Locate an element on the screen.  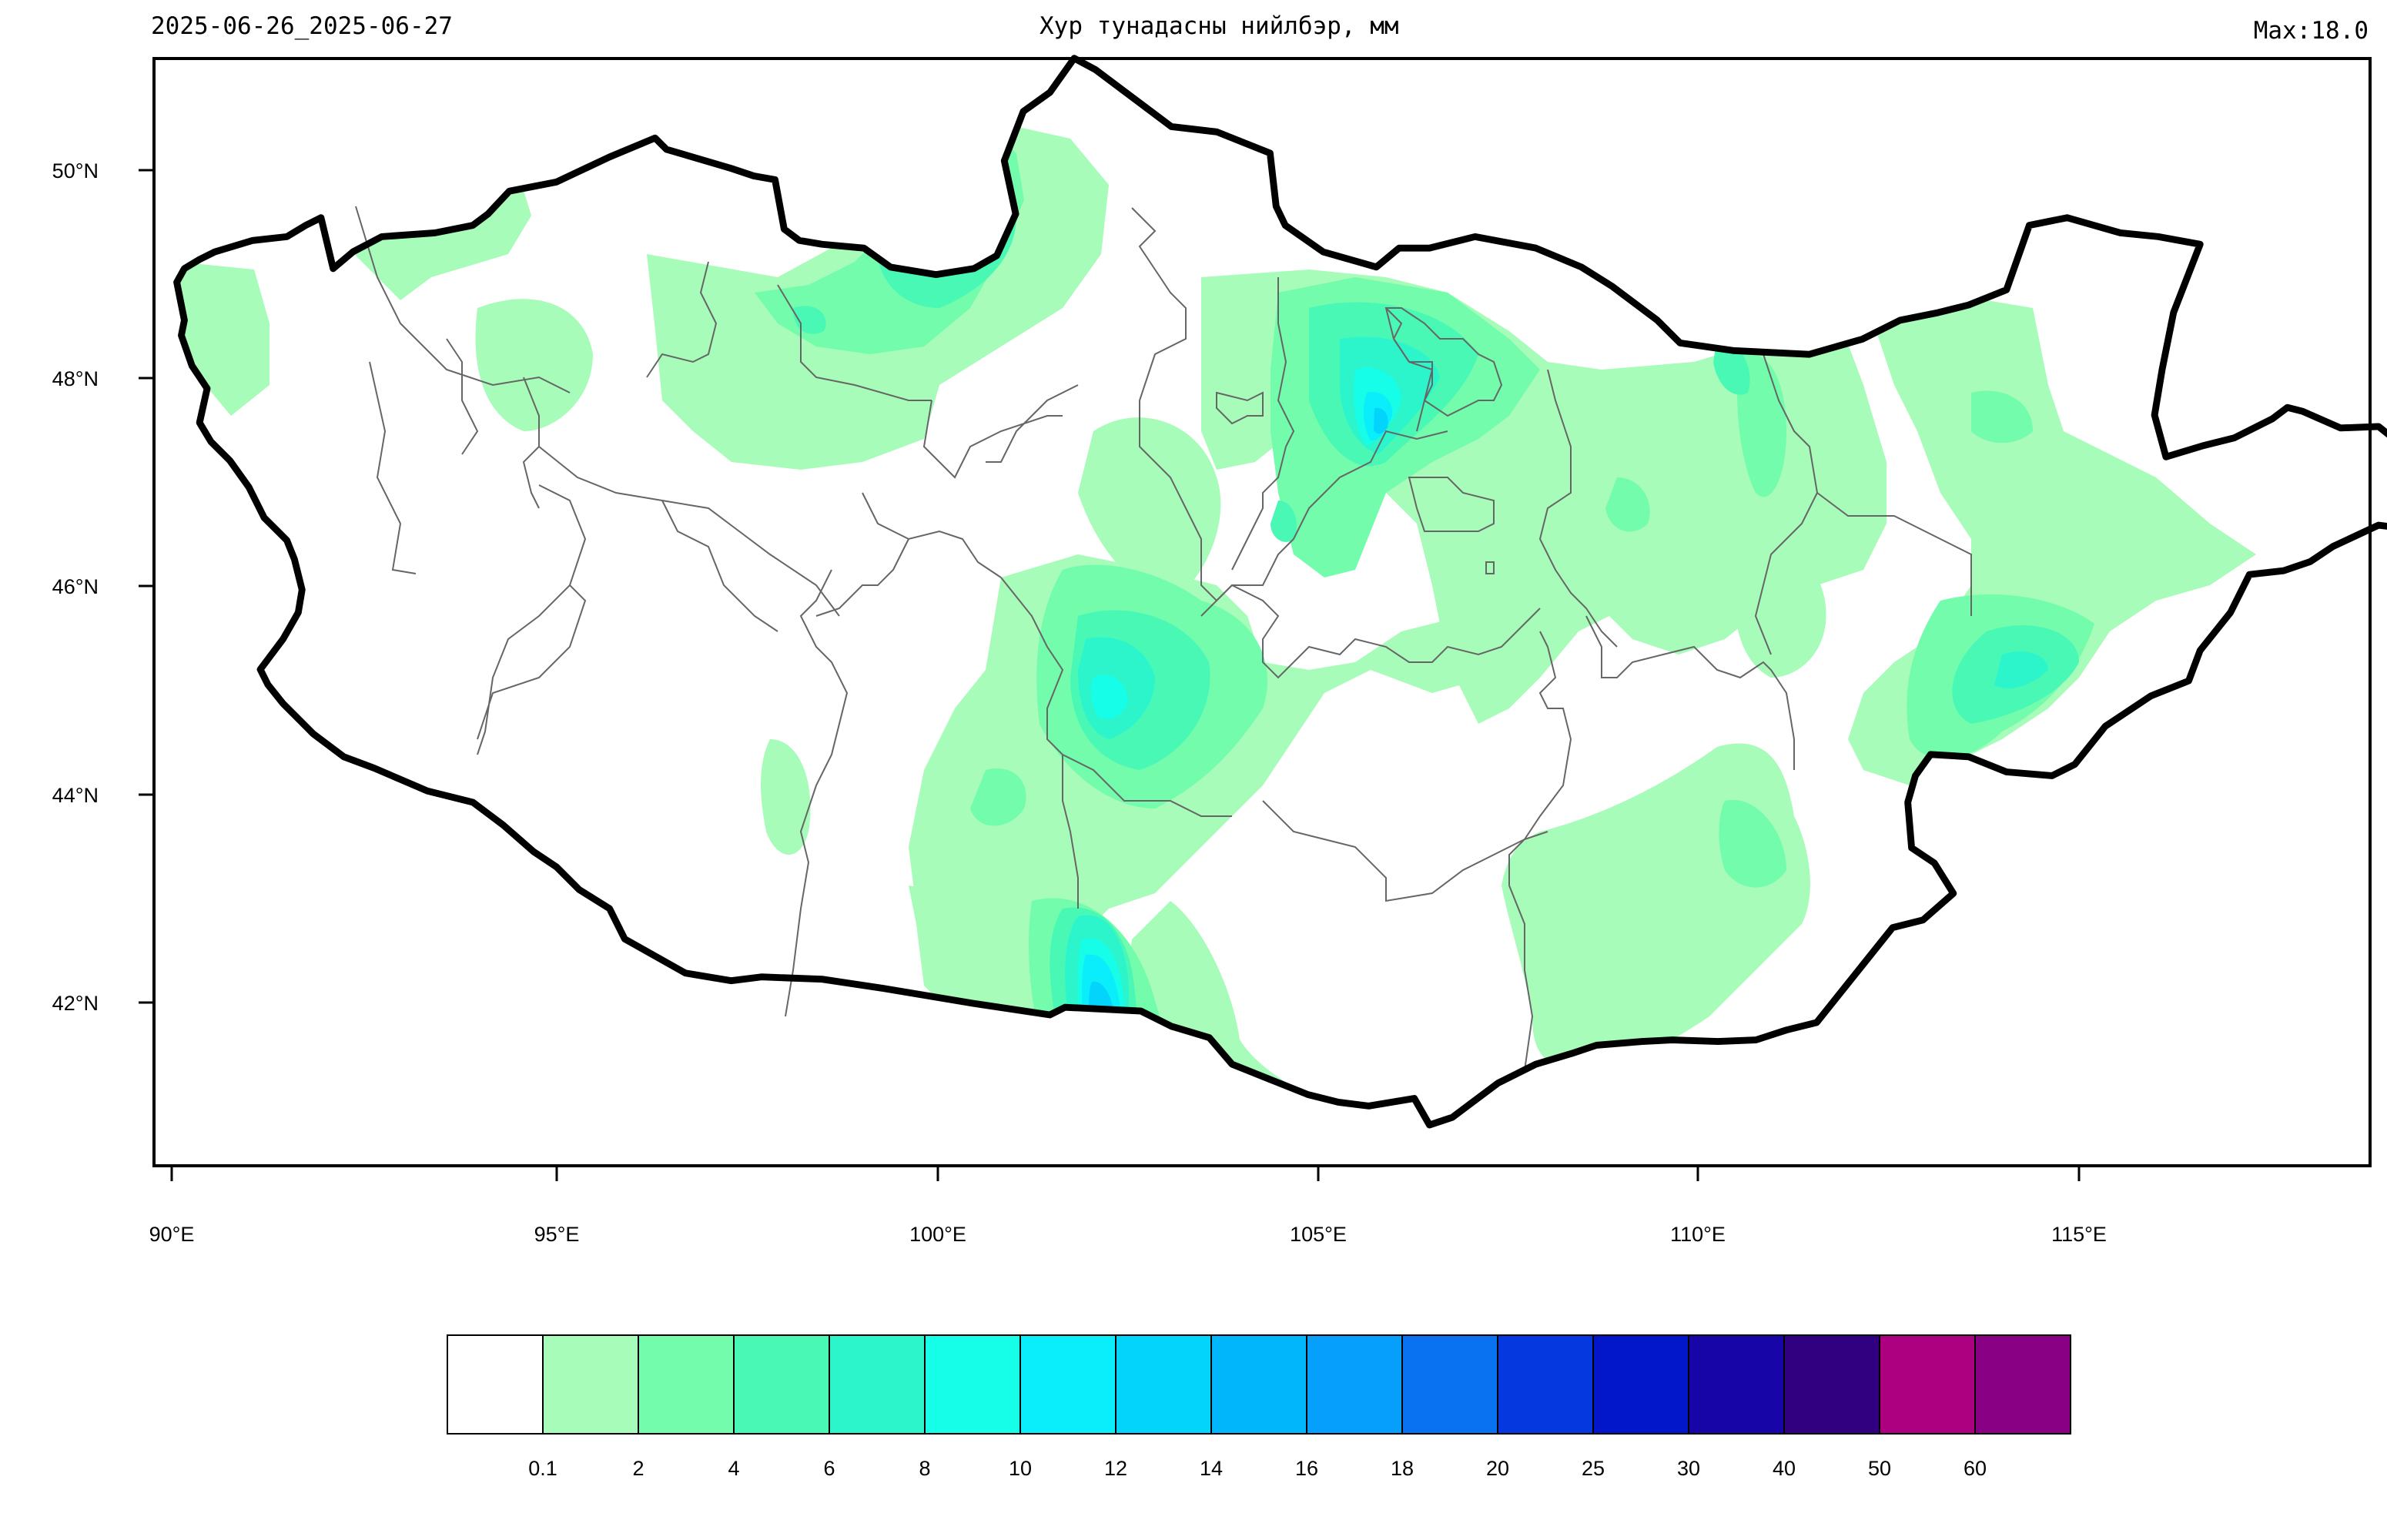
legend-label: 25 is located at coordinates (1593, 1468).